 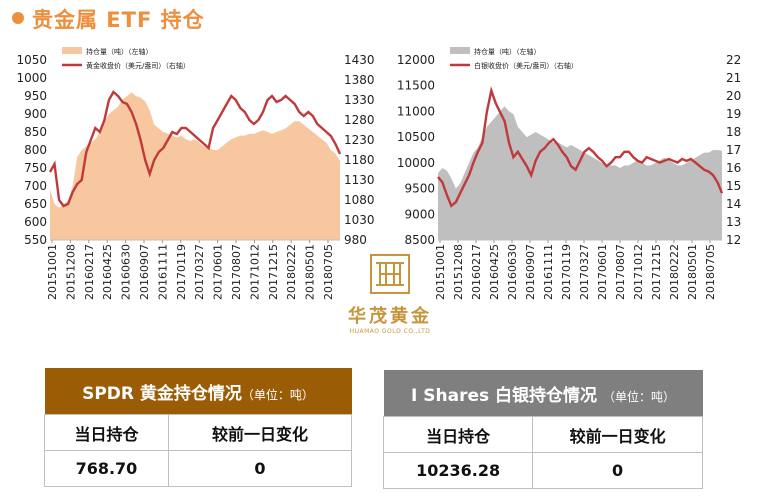 I want to click on silver-x-tick-label: 20171012, so click(x=638, y=272).